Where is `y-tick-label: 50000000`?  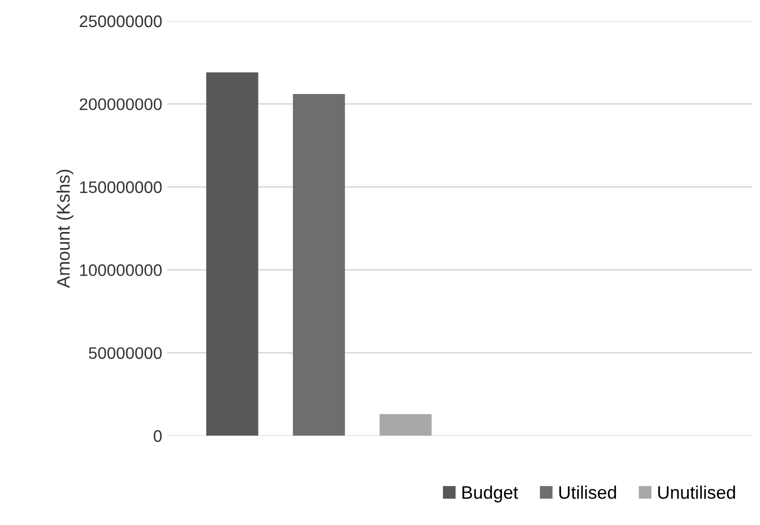
y-tick-label: 50000000 is located at coordinates (125, 353).